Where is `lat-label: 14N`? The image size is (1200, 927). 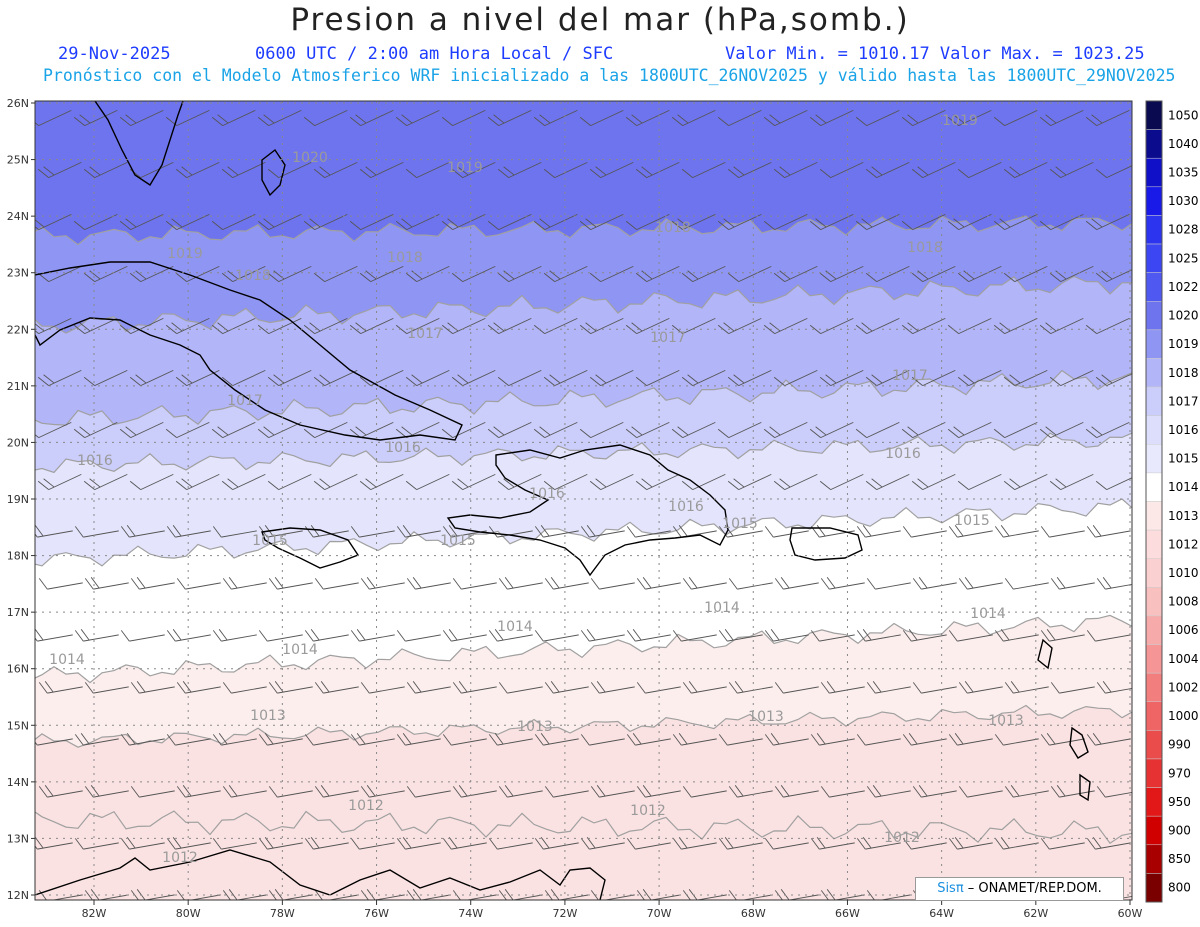
lat-label: 14N is located at coordinates (18, 782).